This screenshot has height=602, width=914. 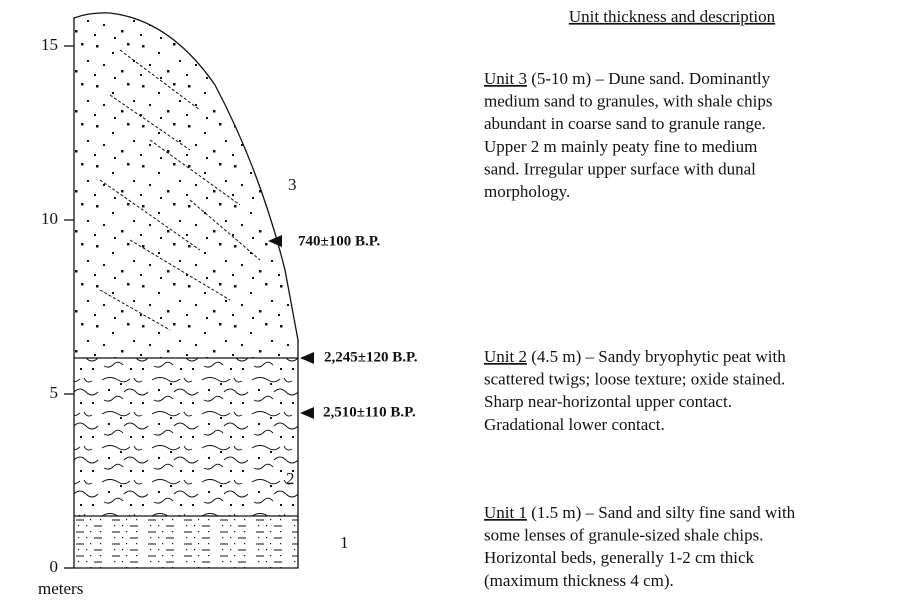 I want to click on description-line: Unit 3 (5-10 m) – Dune sand. Dominantly, so click(x=627, y=78).